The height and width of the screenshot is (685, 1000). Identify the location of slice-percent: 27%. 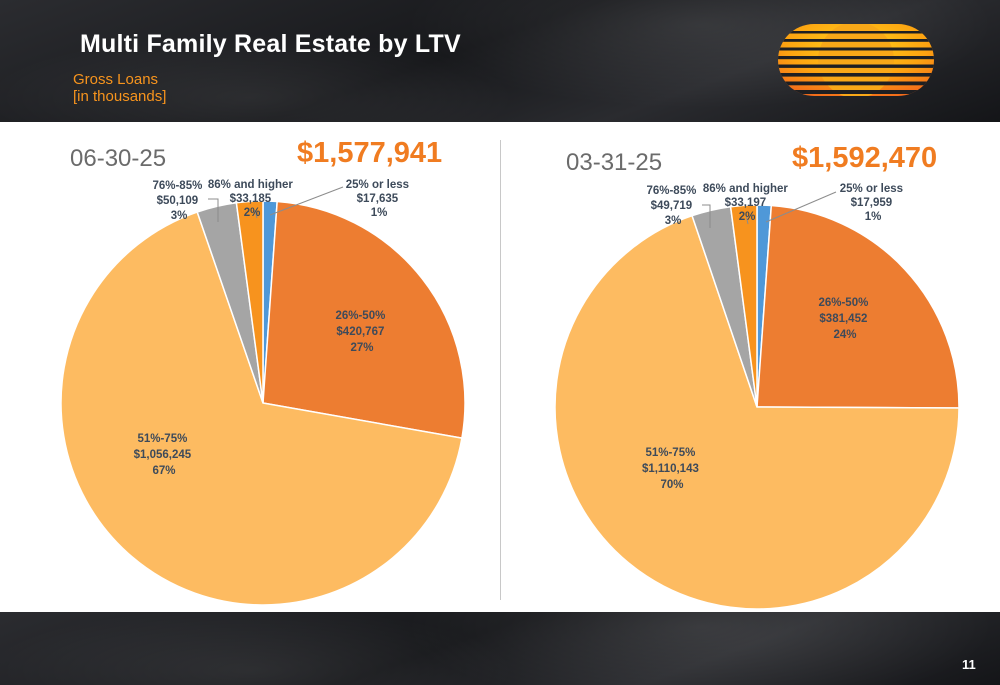
(361, 348).